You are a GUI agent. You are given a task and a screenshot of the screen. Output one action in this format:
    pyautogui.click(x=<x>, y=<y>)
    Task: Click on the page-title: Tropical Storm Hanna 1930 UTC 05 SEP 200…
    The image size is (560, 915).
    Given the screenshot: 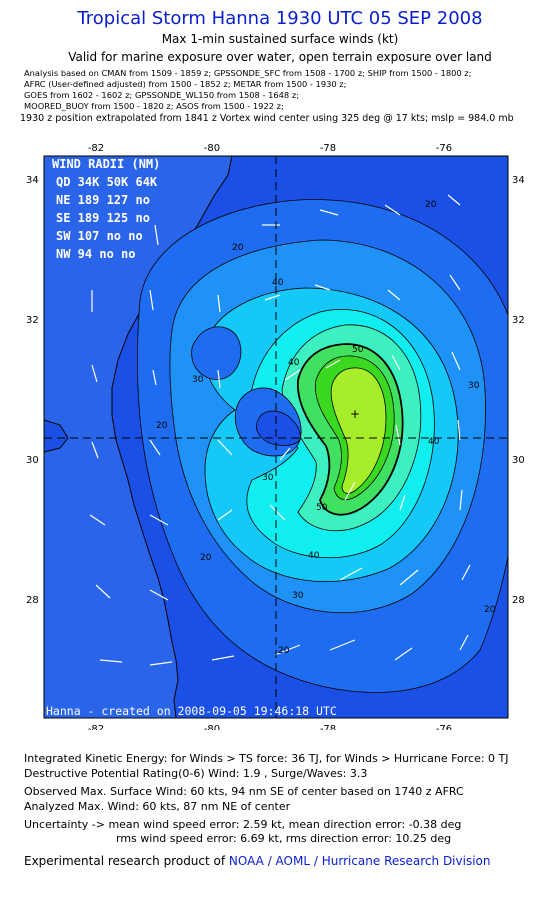 What is the action you would take?
    pyautogui.click(x=280, y=18)
    